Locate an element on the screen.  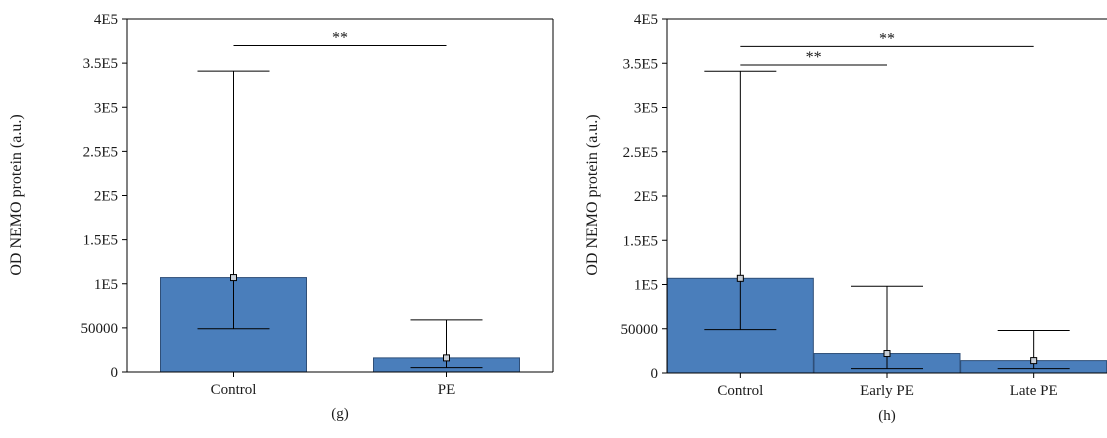
panel-label: (h) is located at coordinates (887, 416).